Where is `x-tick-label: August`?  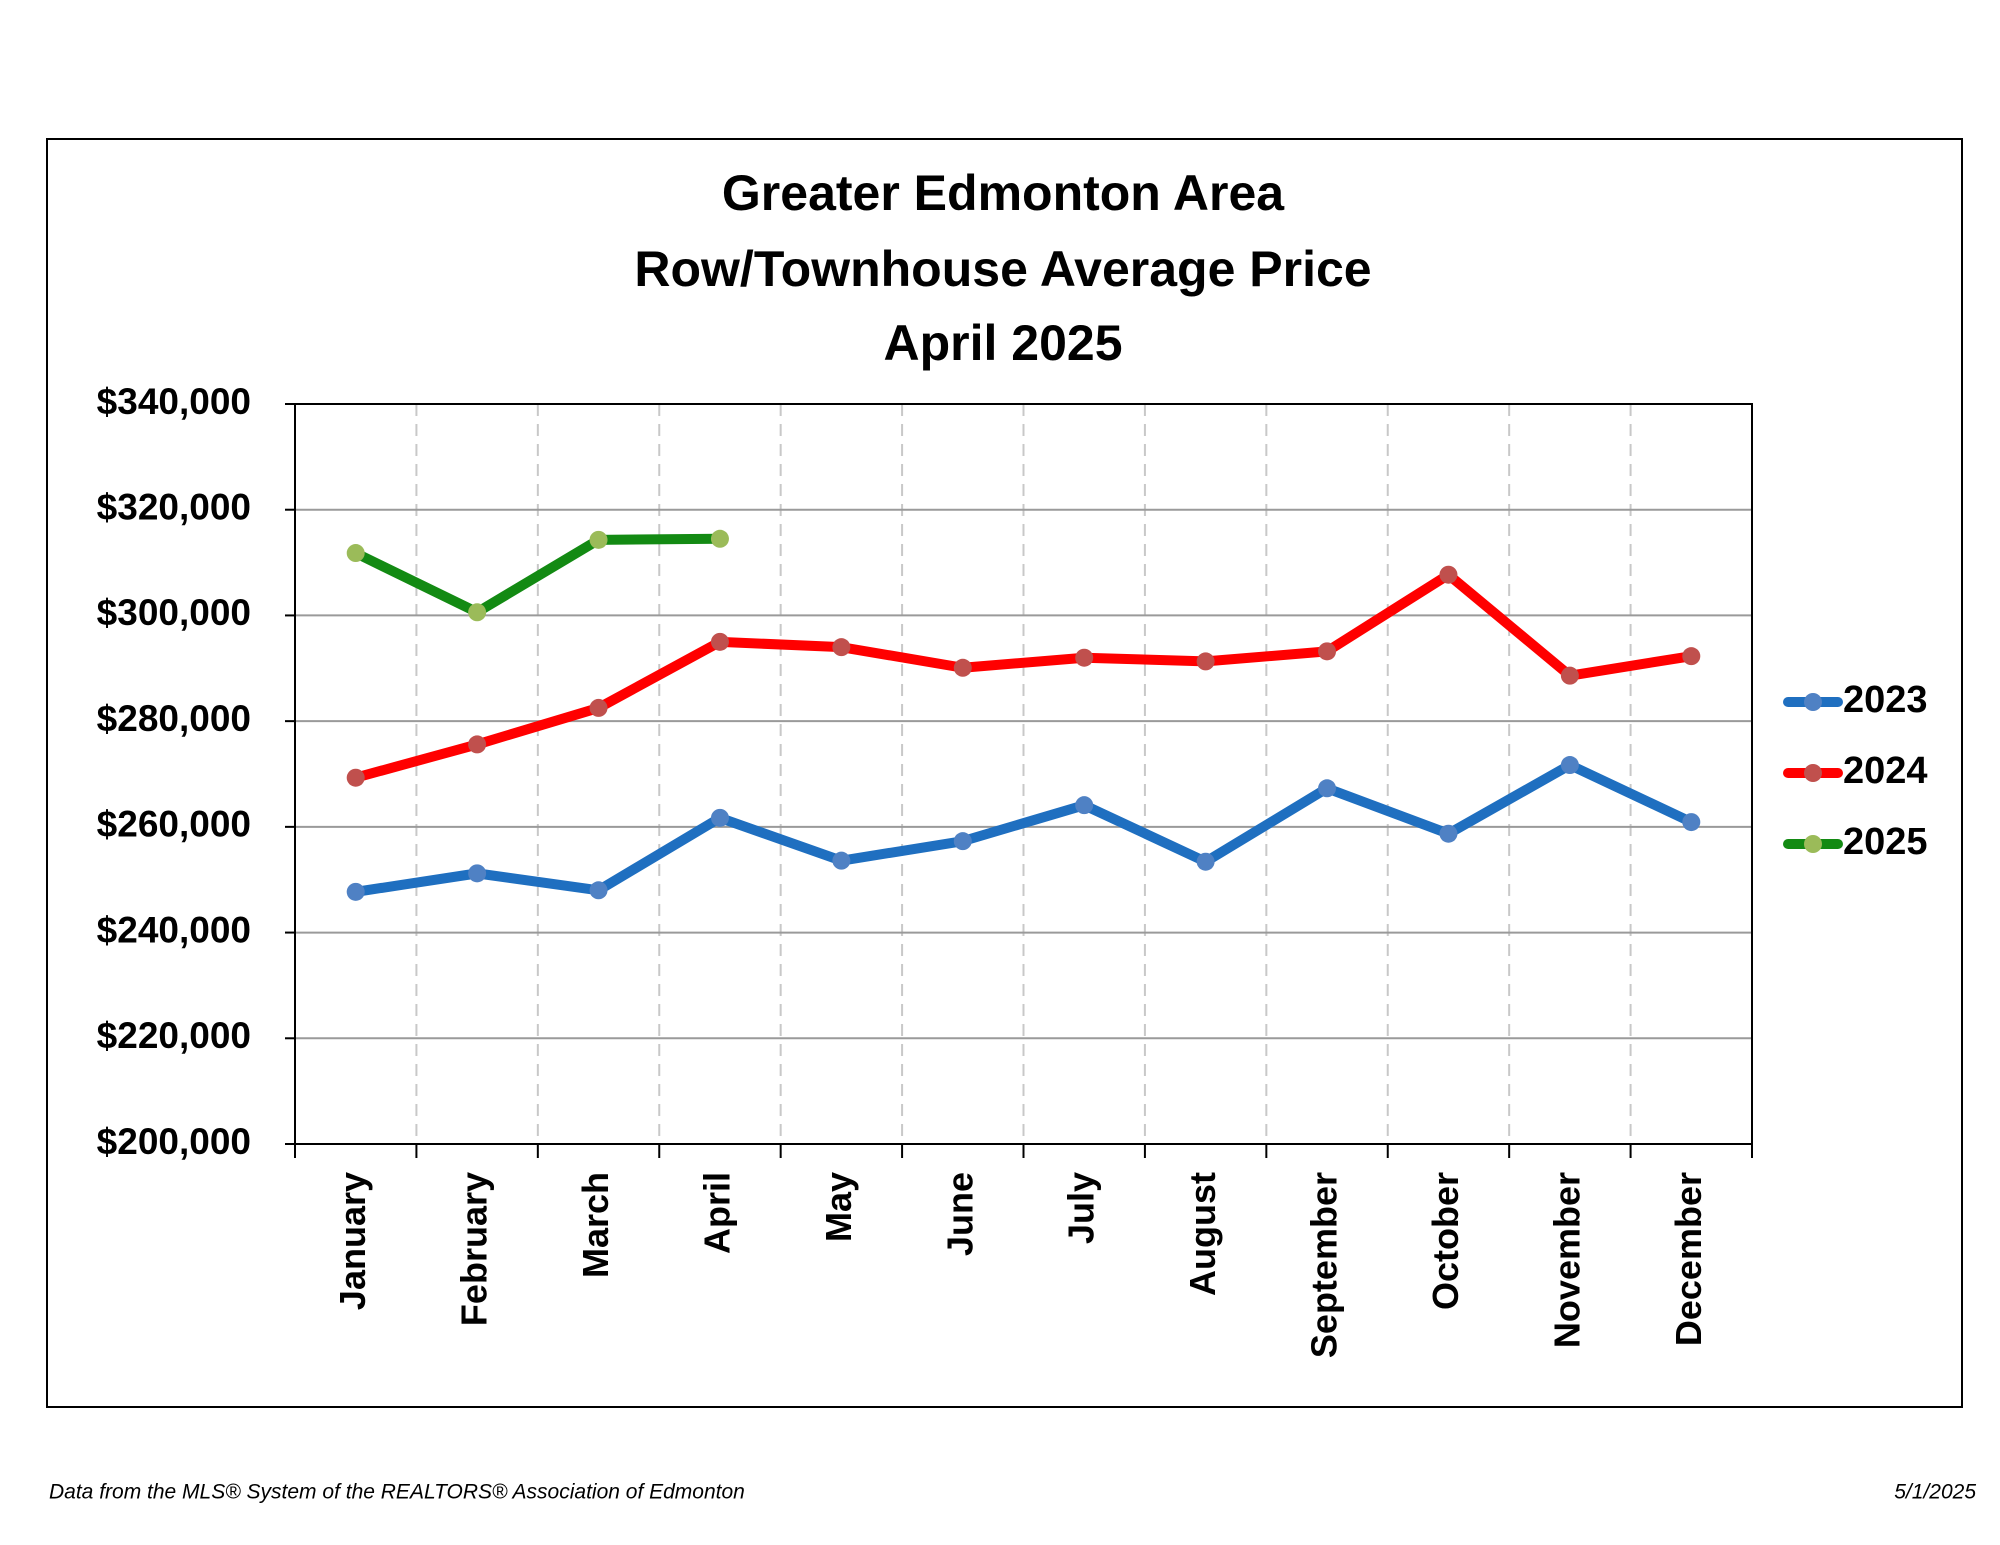
x-tick-label: August is located at coordinates (1202, 1234).